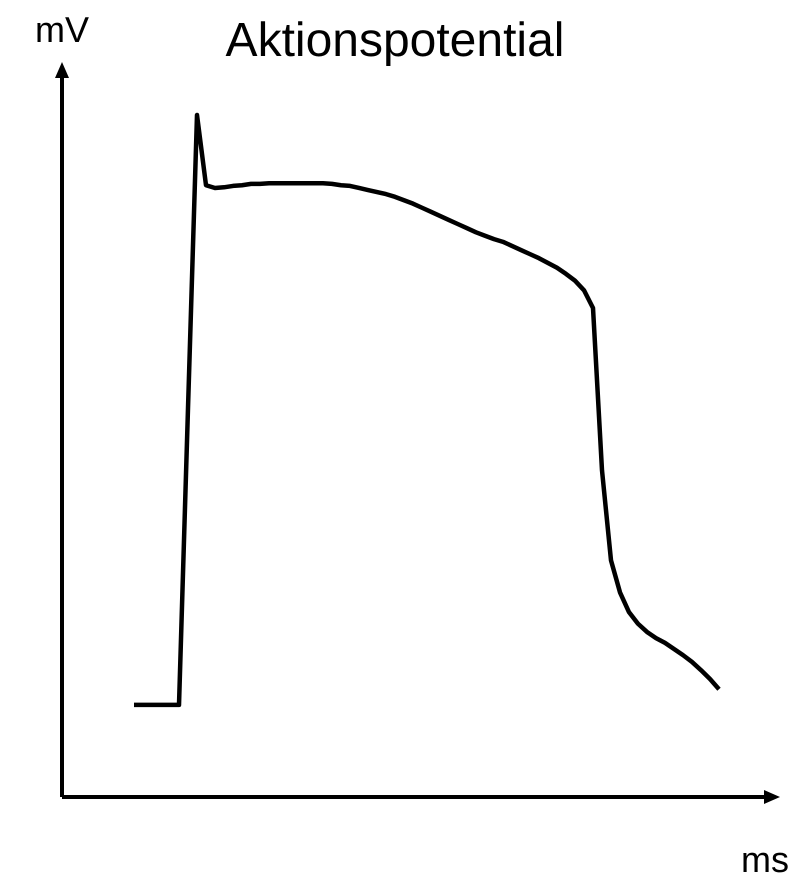  Describe the element at coordinates (62, 29) in the screenshot. I see `y-axis-title: mV` at that location.